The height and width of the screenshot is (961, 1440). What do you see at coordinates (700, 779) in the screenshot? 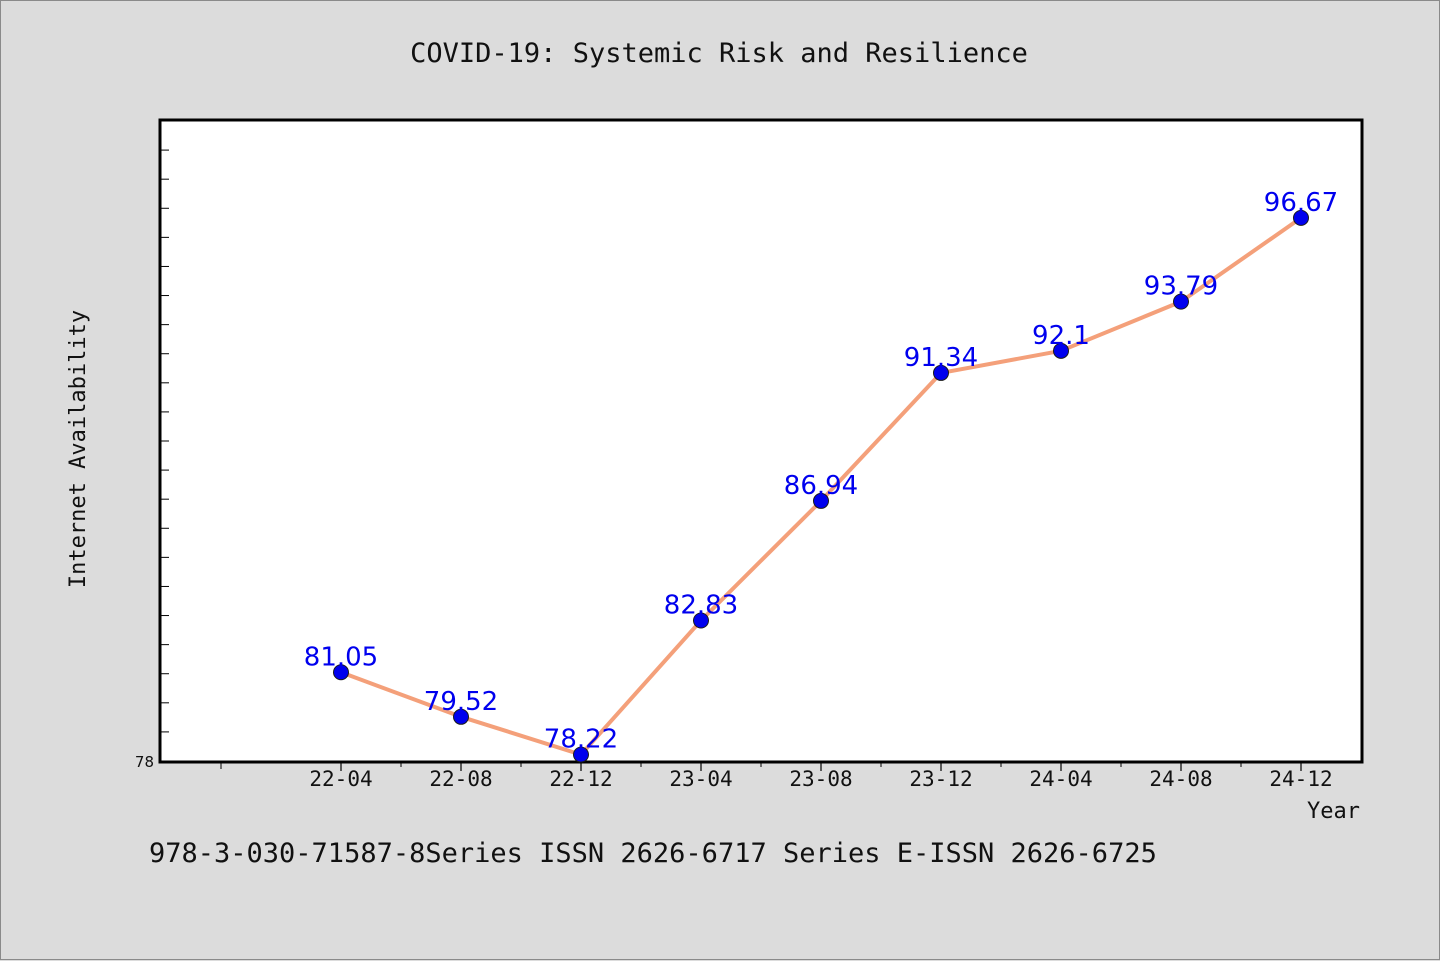
I see `x-tick-label: 23-04` at bounding box center [700, 779].